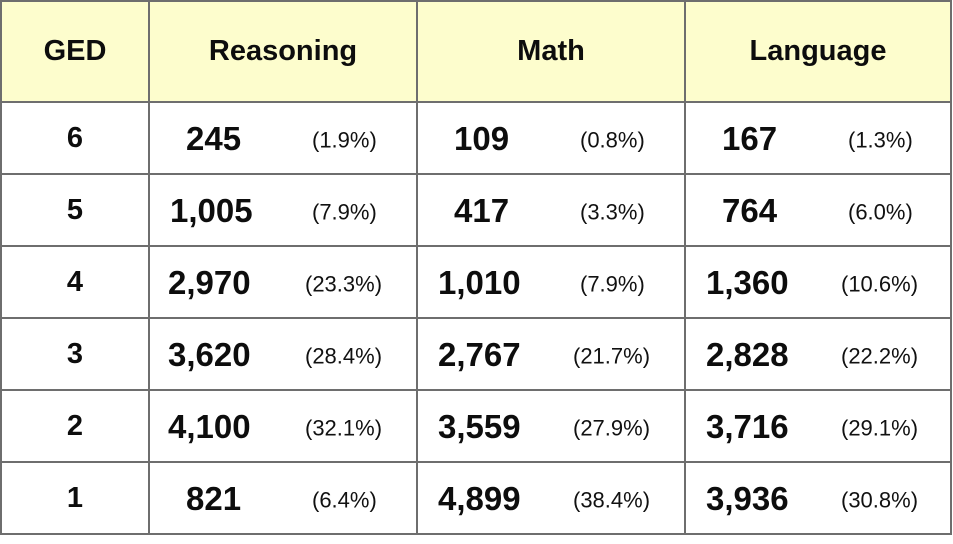 Image resolution: width=953 pixels, height=544 pixels. Describe the element at coordinates (344, 284) in the screenshot. I see `reasoning-pct: (23.3%)` at that location.